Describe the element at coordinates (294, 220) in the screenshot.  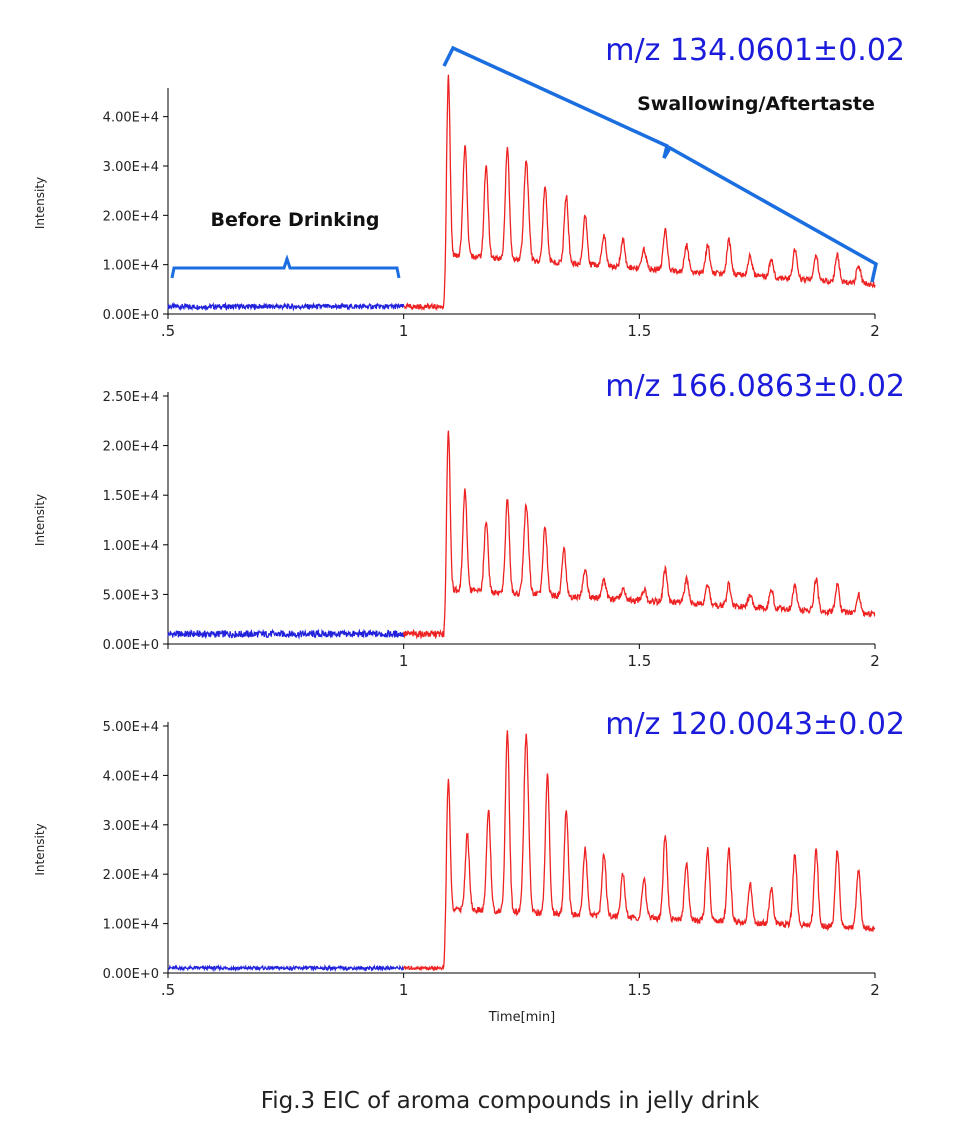
I see `before-drinking-label: Before Drinking` at that location.